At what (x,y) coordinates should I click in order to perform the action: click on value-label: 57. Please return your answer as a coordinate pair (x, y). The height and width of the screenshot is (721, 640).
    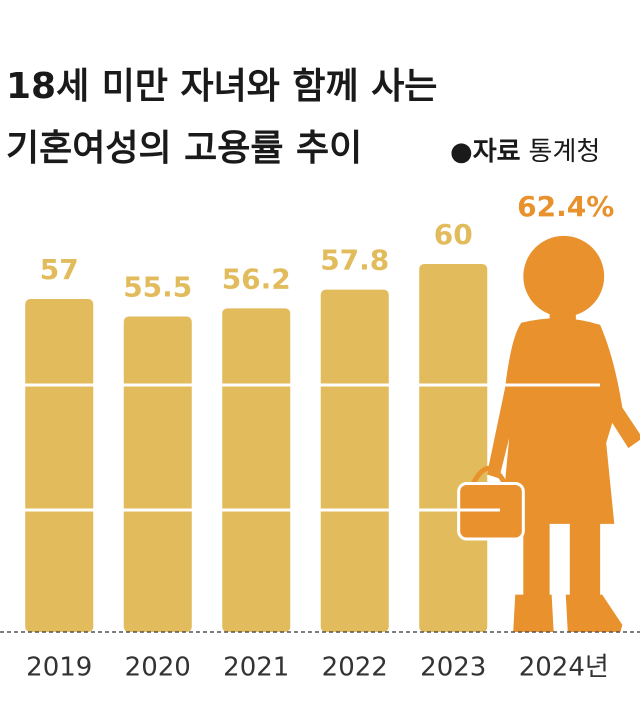
    Looking at the image, I should click on (59, 269).